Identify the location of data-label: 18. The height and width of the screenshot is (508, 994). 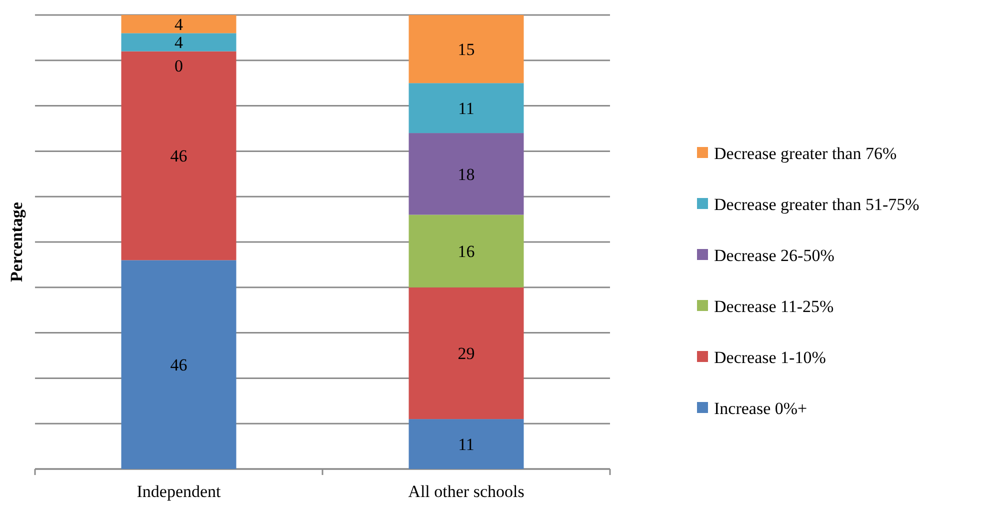
(466, 174).